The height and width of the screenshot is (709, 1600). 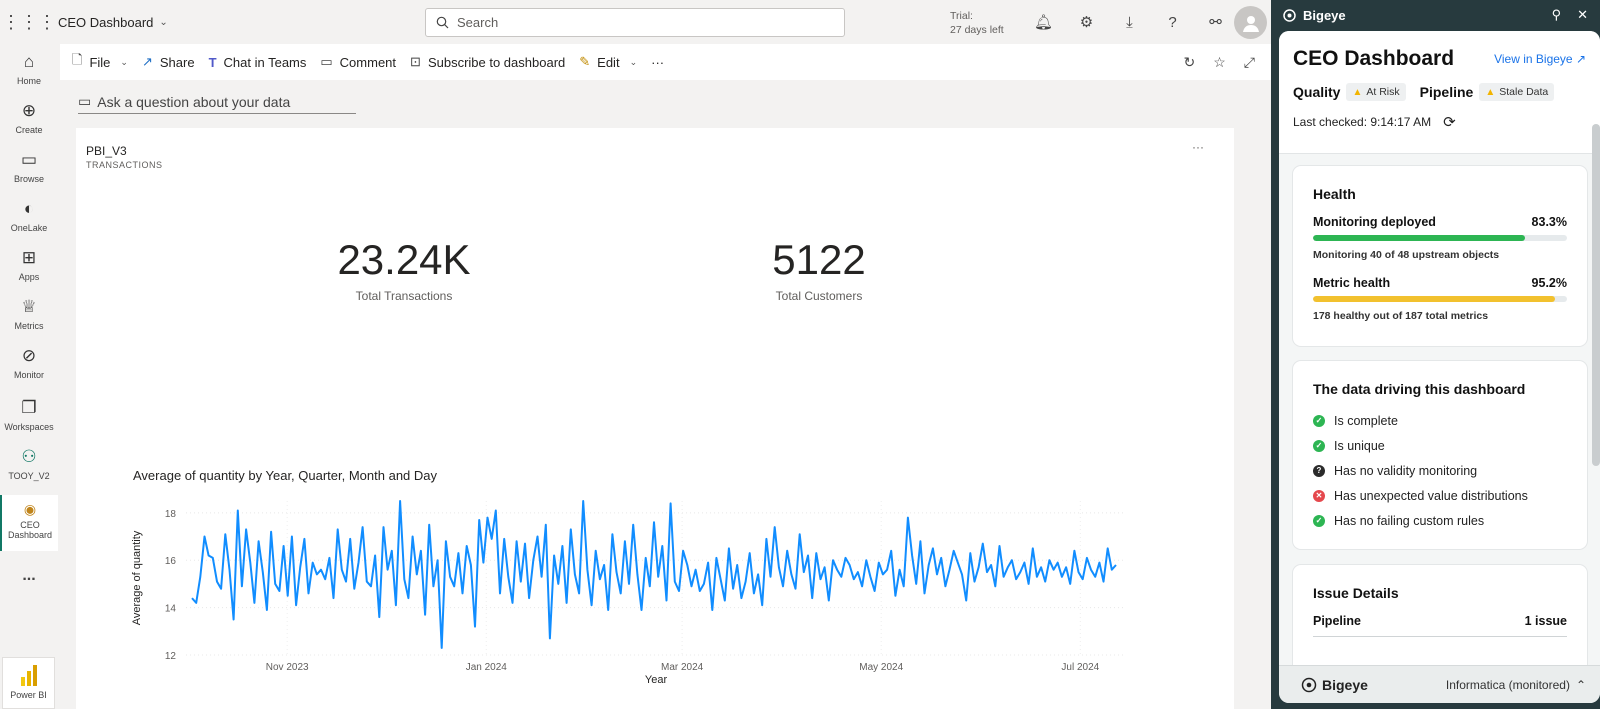 I want to click on nav-home: ⌂ Home, so click(x=29, y=69).